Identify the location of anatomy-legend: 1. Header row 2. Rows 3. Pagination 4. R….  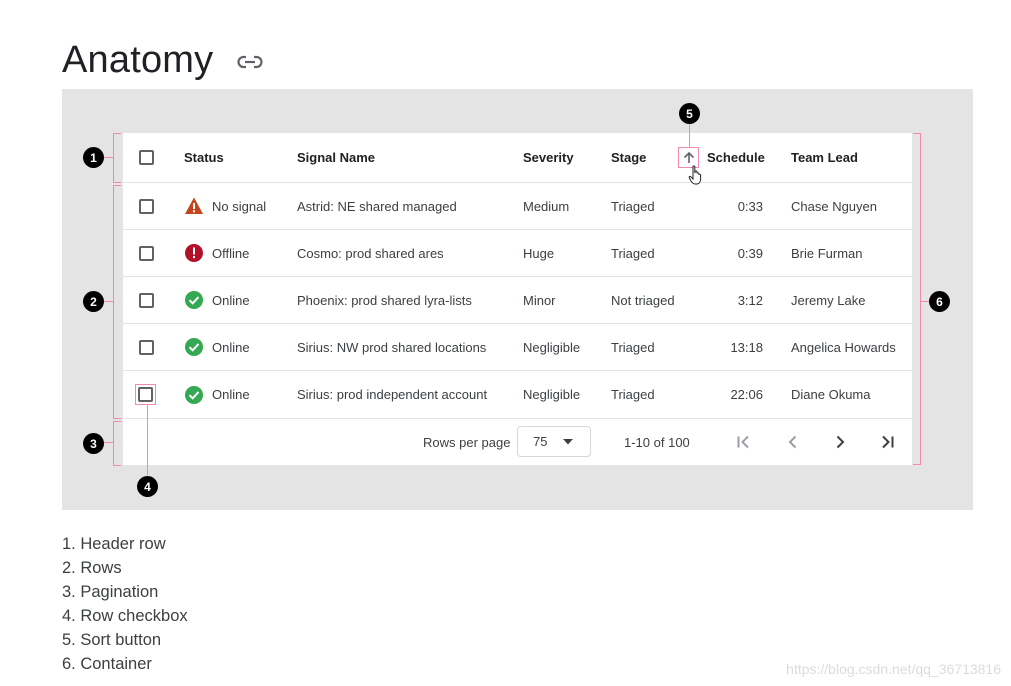
(125, 604).